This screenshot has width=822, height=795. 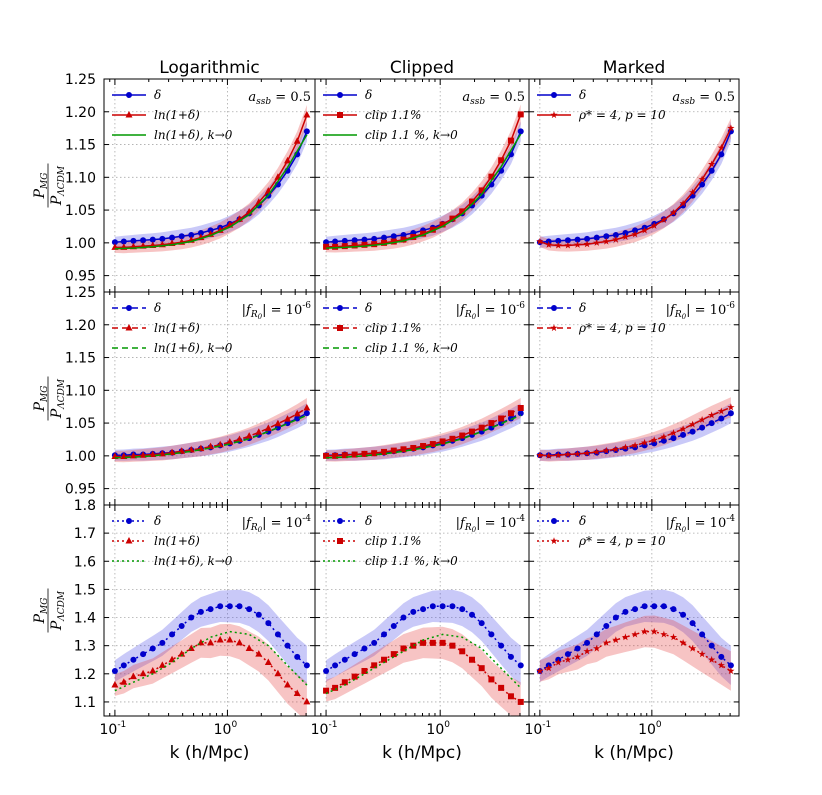 I want to click on ytick-label: 1.20, so click(x=80, y=326).